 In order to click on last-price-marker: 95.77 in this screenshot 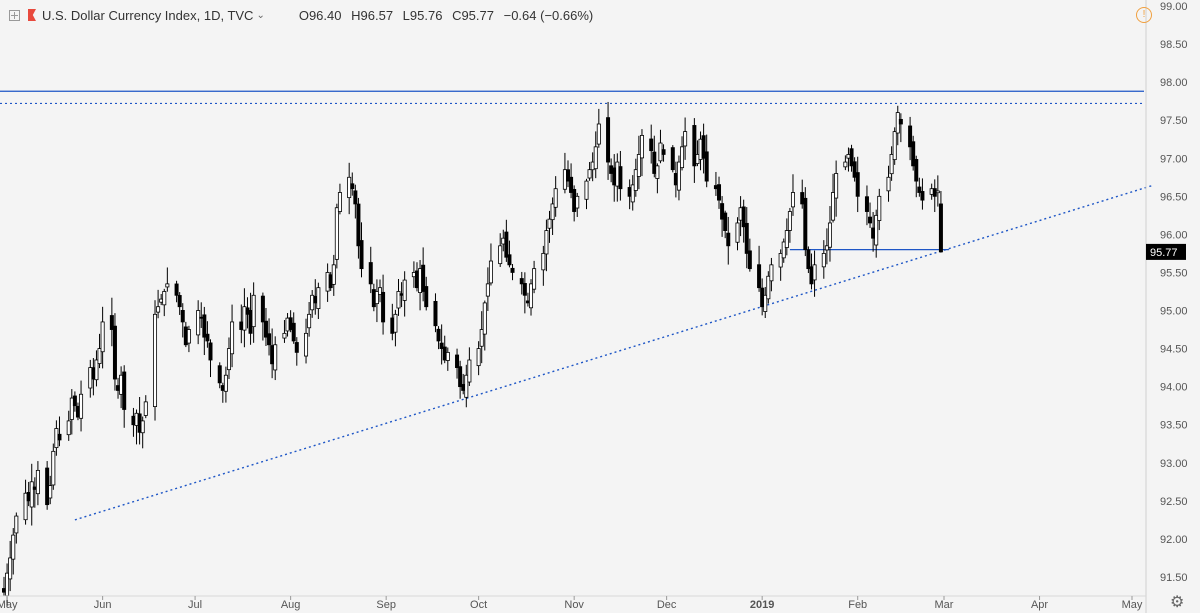, I will do `click(1166, 251)`.